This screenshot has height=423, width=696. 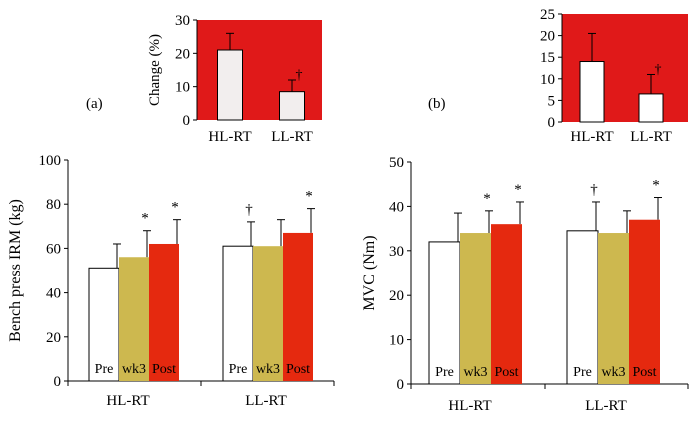 What do you see at coordinates (396, 163) in the screenshot?
I see `main_b-y-tick-label: 50` at bounding box center [396, 163].